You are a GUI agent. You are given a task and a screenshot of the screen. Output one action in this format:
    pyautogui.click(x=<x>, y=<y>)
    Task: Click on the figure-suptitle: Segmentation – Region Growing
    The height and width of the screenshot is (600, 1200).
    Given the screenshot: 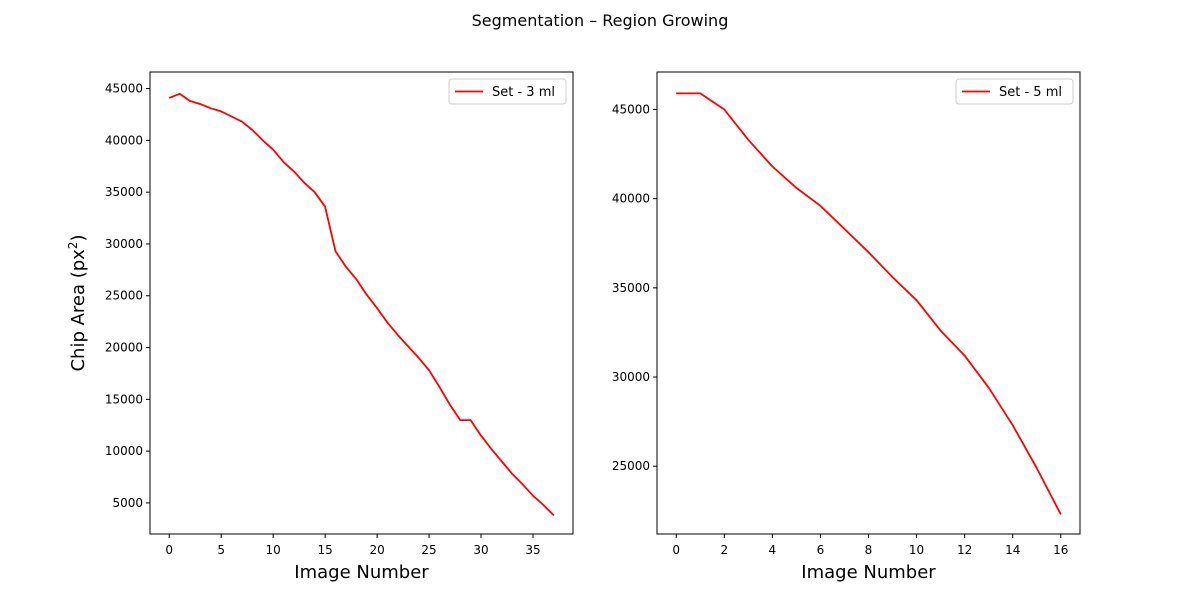 What is the action you would take?
    pyautogui.click(x=600, y=20)
    